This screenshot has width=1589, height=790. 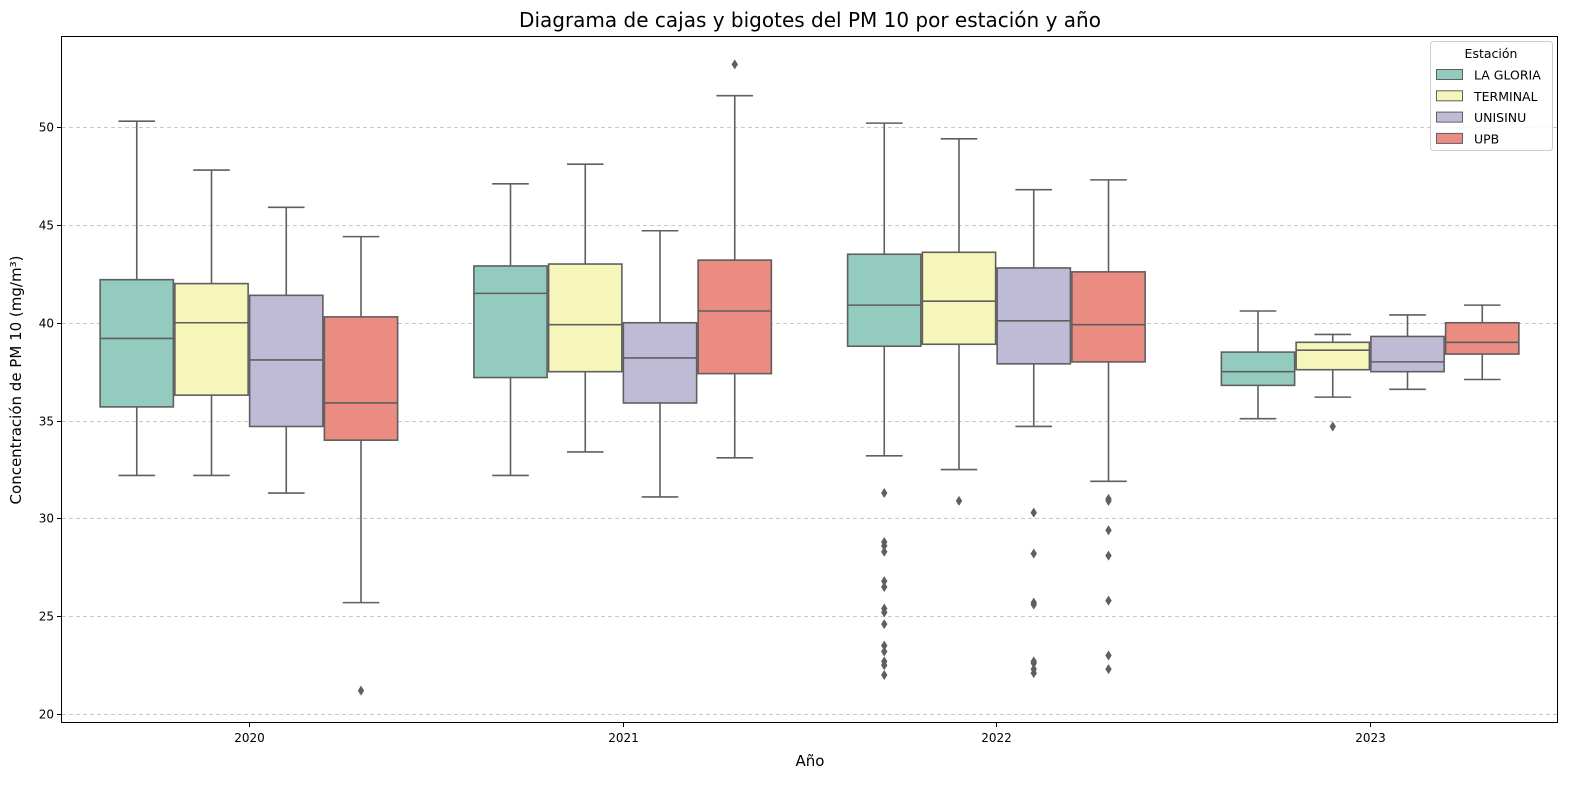 I want to click on y-tick-label: 25, so click(x=46, y=617).